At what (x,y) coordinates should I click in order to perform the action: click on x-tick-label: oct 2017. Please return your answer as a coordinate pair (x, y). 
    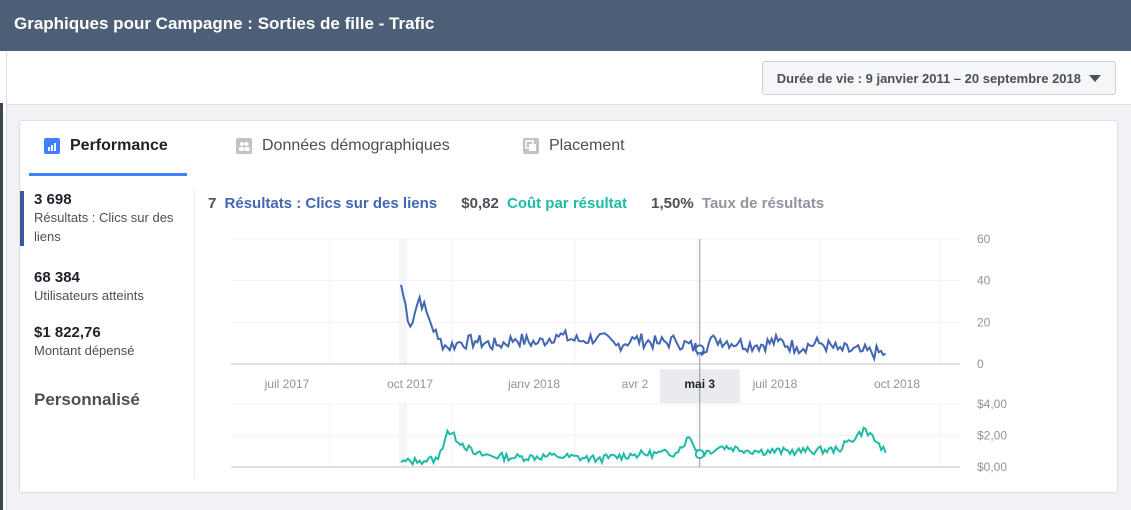
    Looking at the image, I should click on (410, 384).